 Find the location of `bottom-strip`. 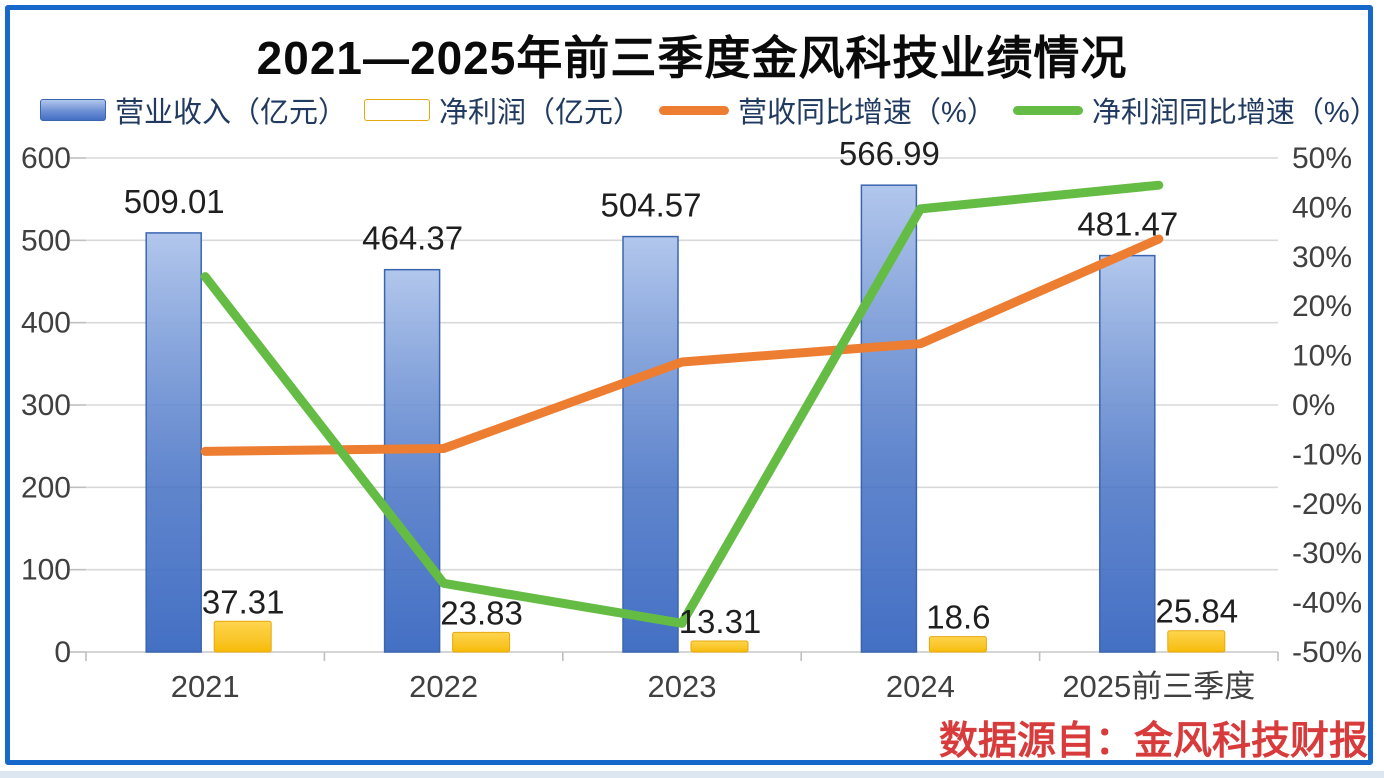

bottom-strip is located at coordinates (692, 774).